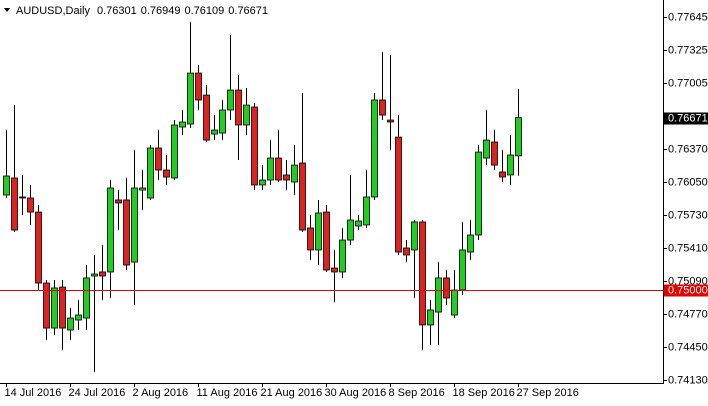  I want to click on level-label-box, so click(686, 290).